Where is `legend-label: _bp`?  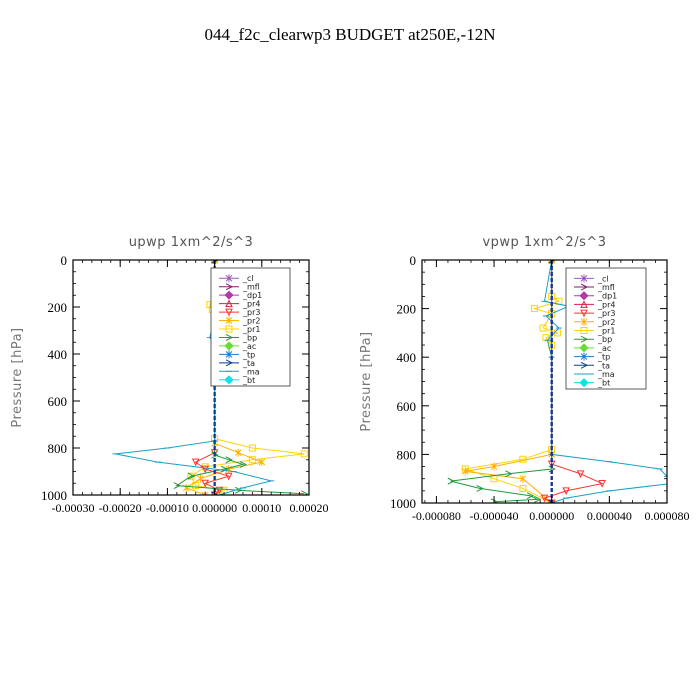
legend-label: _bp is located at coordinates (604, 339).